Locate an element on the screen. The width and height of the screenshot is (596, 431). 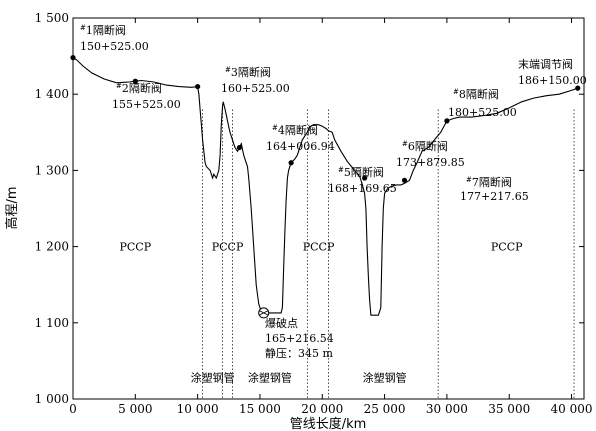
x-tick-label: 15 000 is located at coordinates (260, 409).